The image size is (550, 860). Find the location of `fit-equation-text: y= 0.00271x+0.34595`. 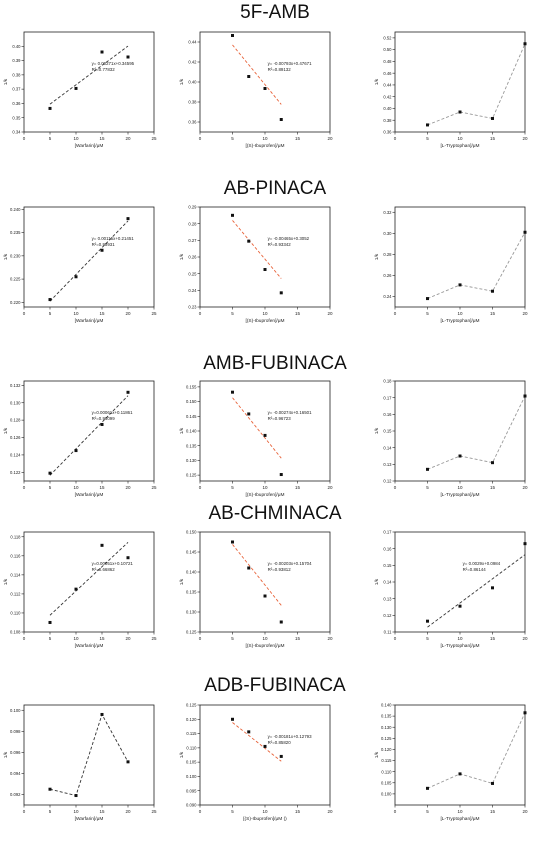

fit-equation-text: y= 0.00271x+0.34595 is located at coordinates (113, 63).